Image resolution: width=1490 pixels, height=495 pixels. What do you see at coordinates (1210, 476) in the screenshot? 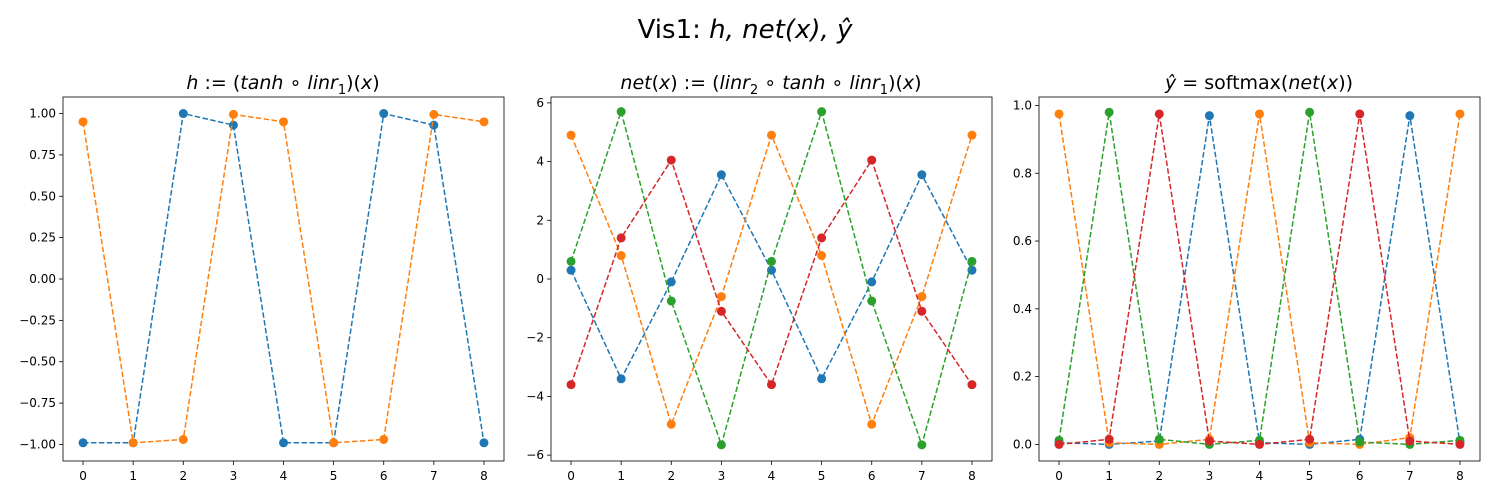
I see `x-tick-label: 3` at bounding box center [1210, 476].